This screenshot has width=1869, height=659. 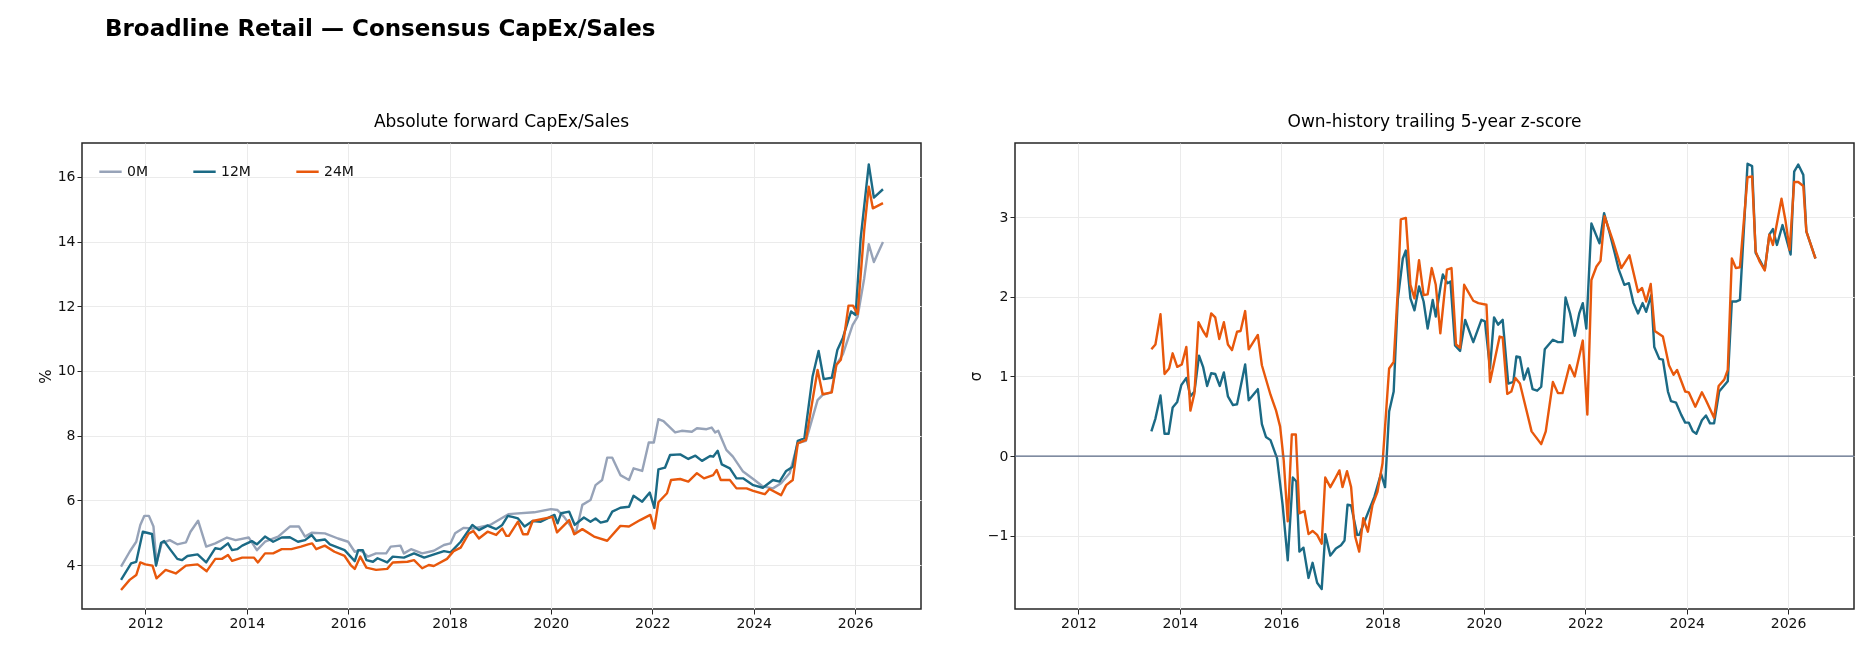 I want to click on y-tick-label: 2, so click(x=1004, y=296).